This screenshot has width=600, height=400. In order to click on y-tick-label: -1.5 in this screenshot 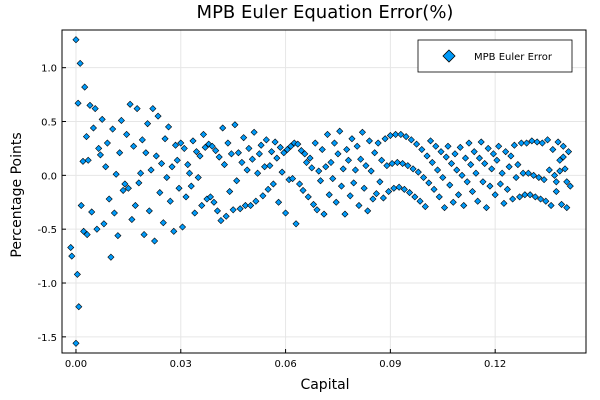, I will do `click(47, 338)`.